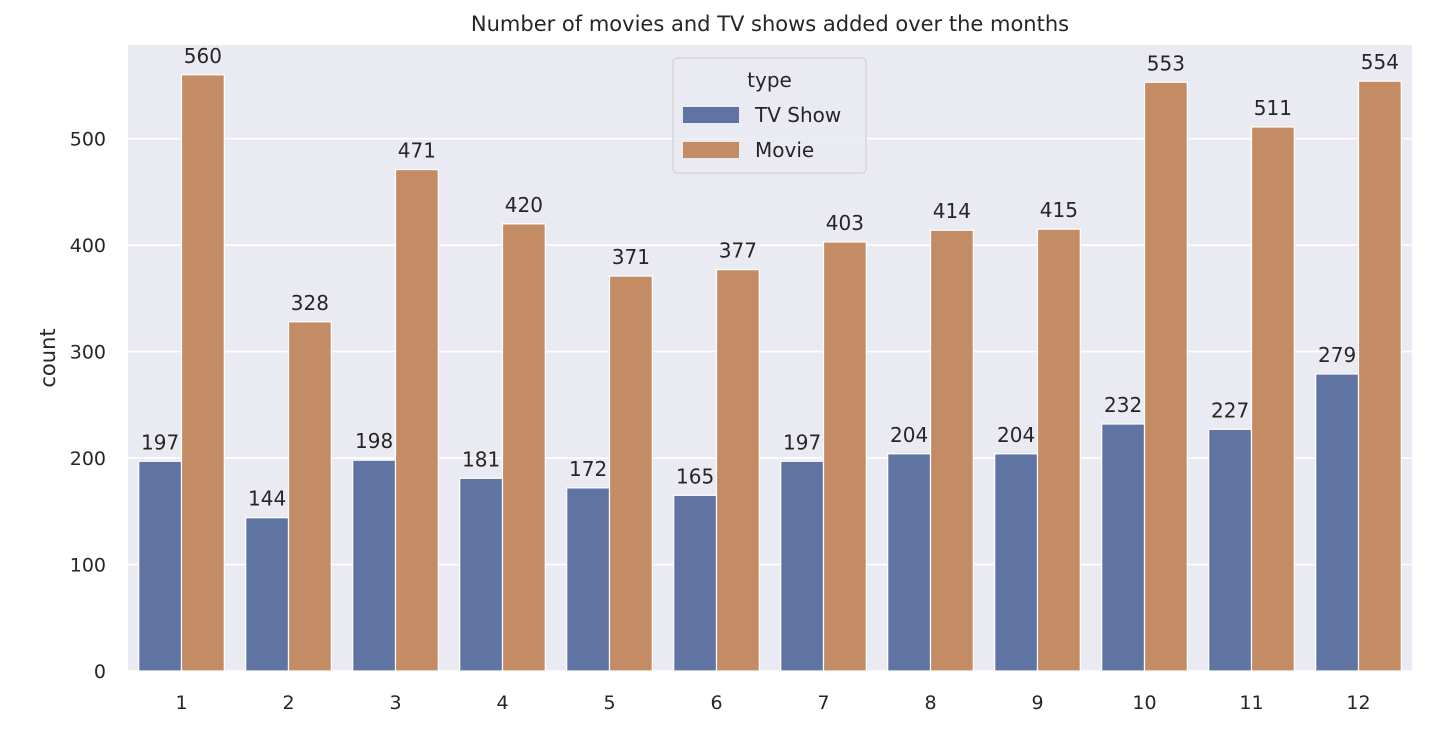 Image resolution: width=1432 pixels, height=730 pixels. What do you see at coordinates (88, 140) in the screenshot?
I see `y-tick-label: 500` at bounding box center [88, 140].